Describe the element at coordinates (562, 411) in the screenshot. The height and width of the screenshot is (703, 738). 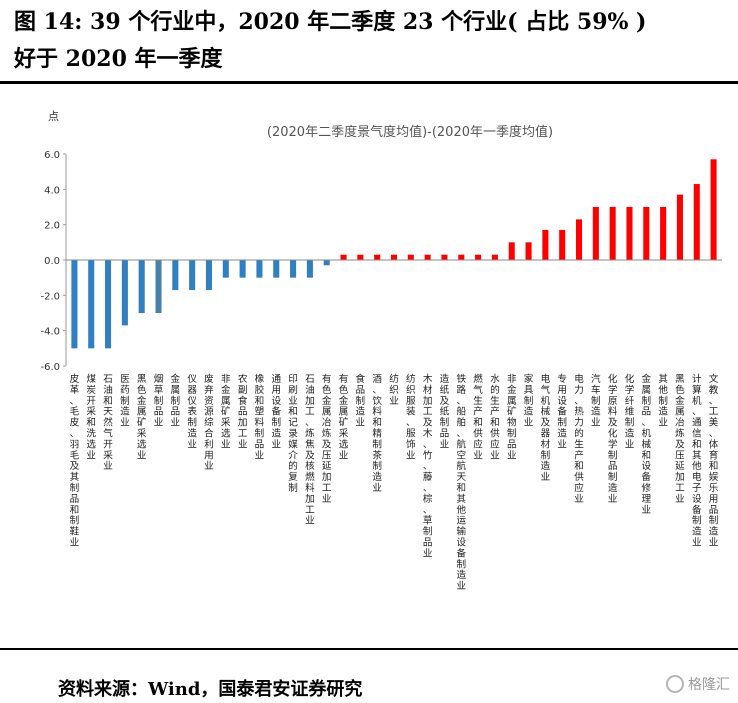
I see `x-tick-label: 专用设备制造业` at that location.